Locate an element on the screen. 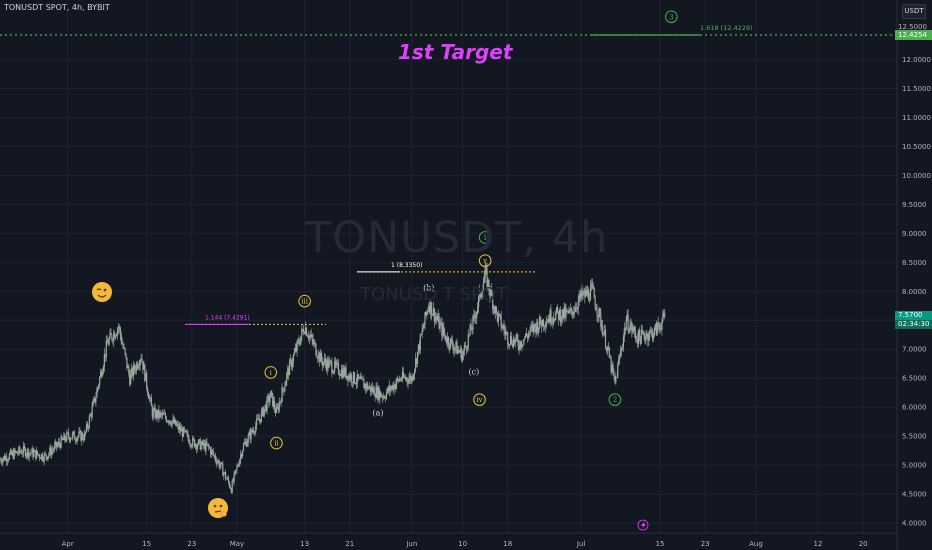  countdown-tag: 02:34:30 is located at coordinates (913, 324).